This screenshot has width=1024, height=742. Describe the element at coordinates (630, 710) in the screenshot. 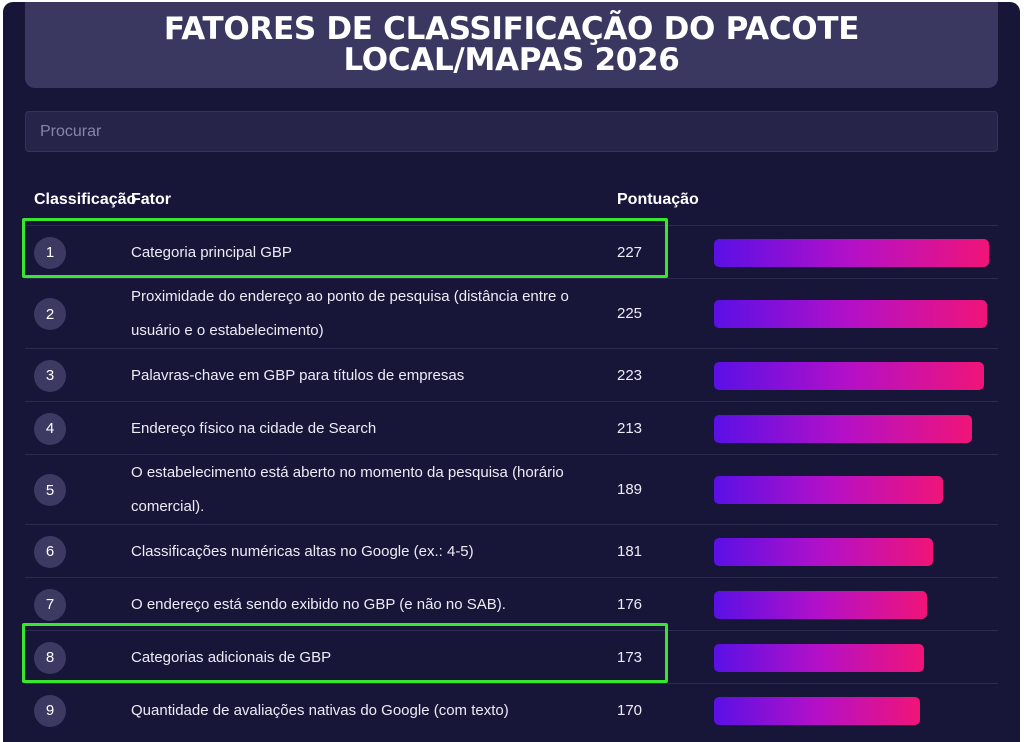

I see `score-value: 170` at that location.